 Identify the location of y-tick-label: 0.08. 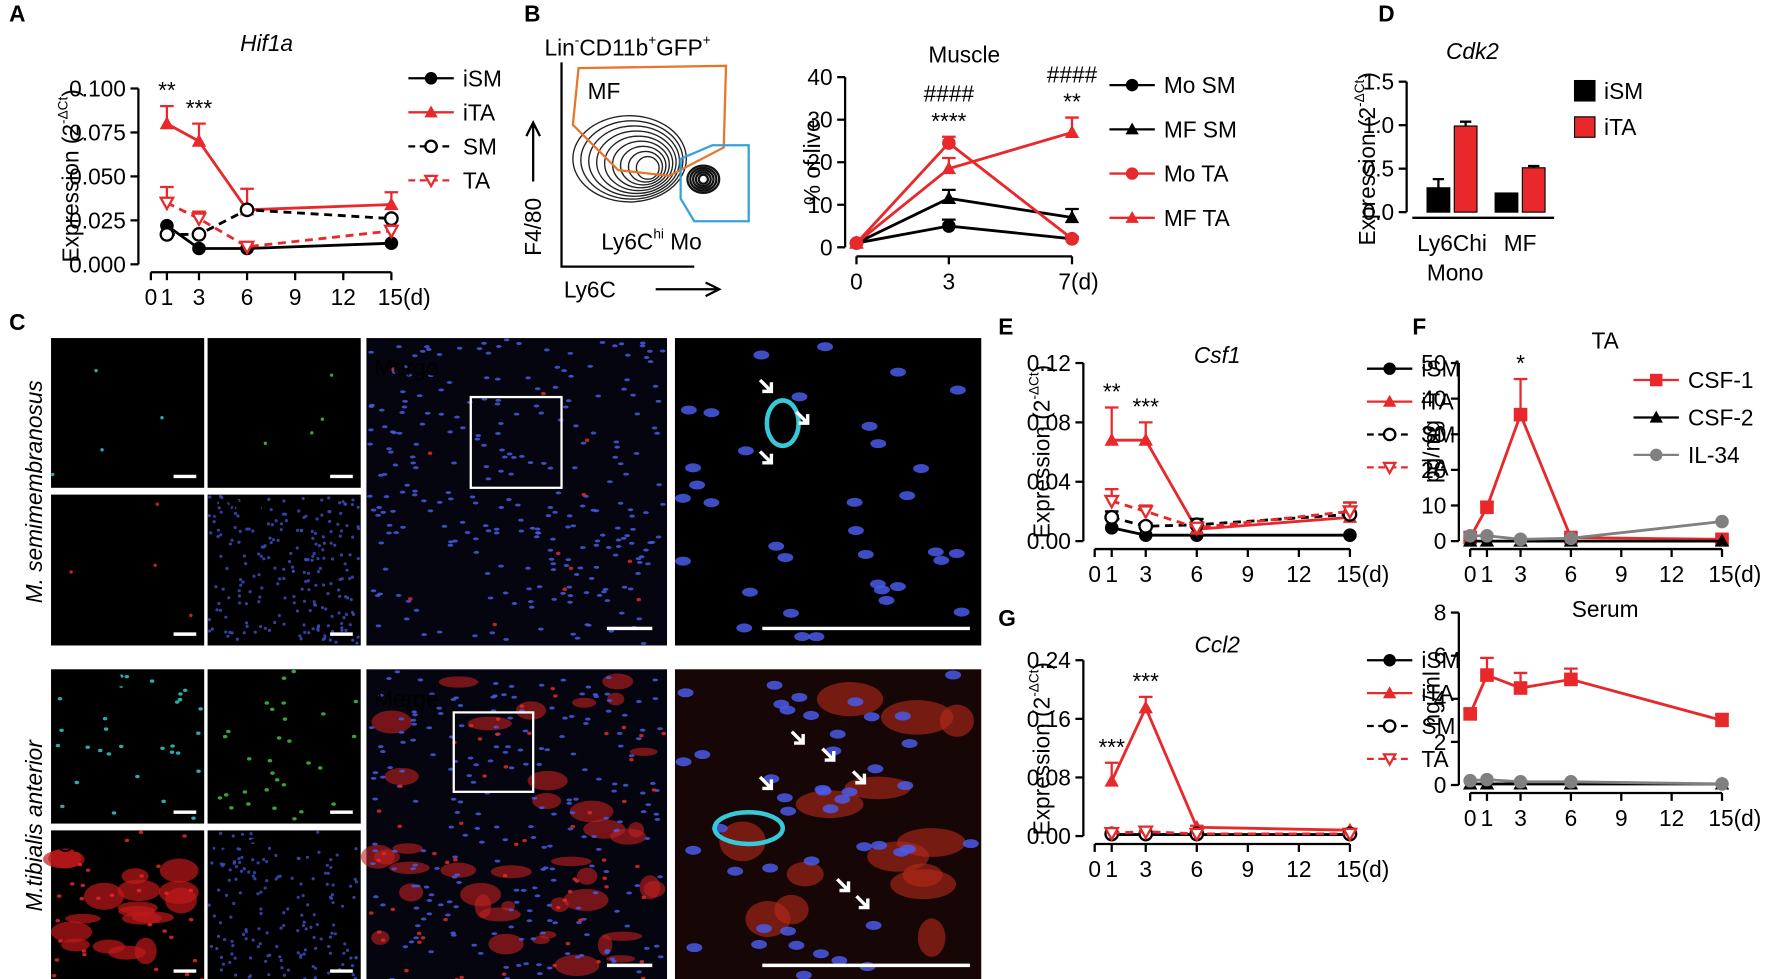
(1049, 777).